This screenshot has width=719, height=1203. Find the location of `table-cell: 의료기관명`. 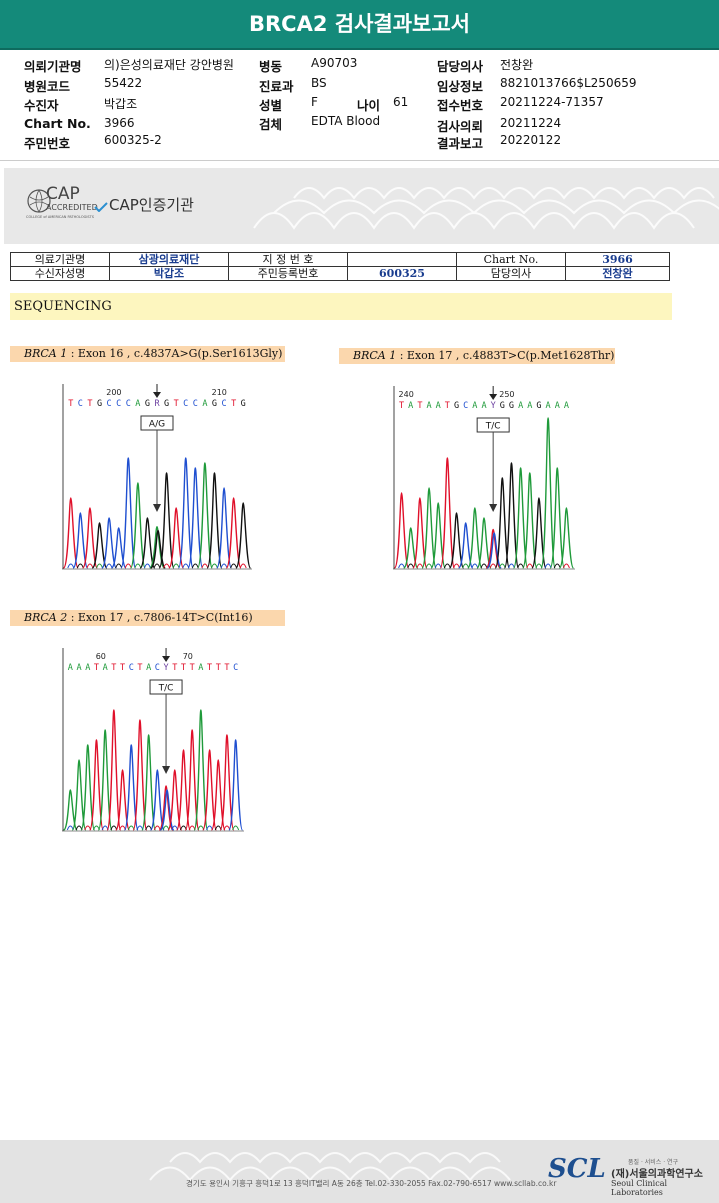

table-cell: 의료기관명 is located at coordinates (60, 259).